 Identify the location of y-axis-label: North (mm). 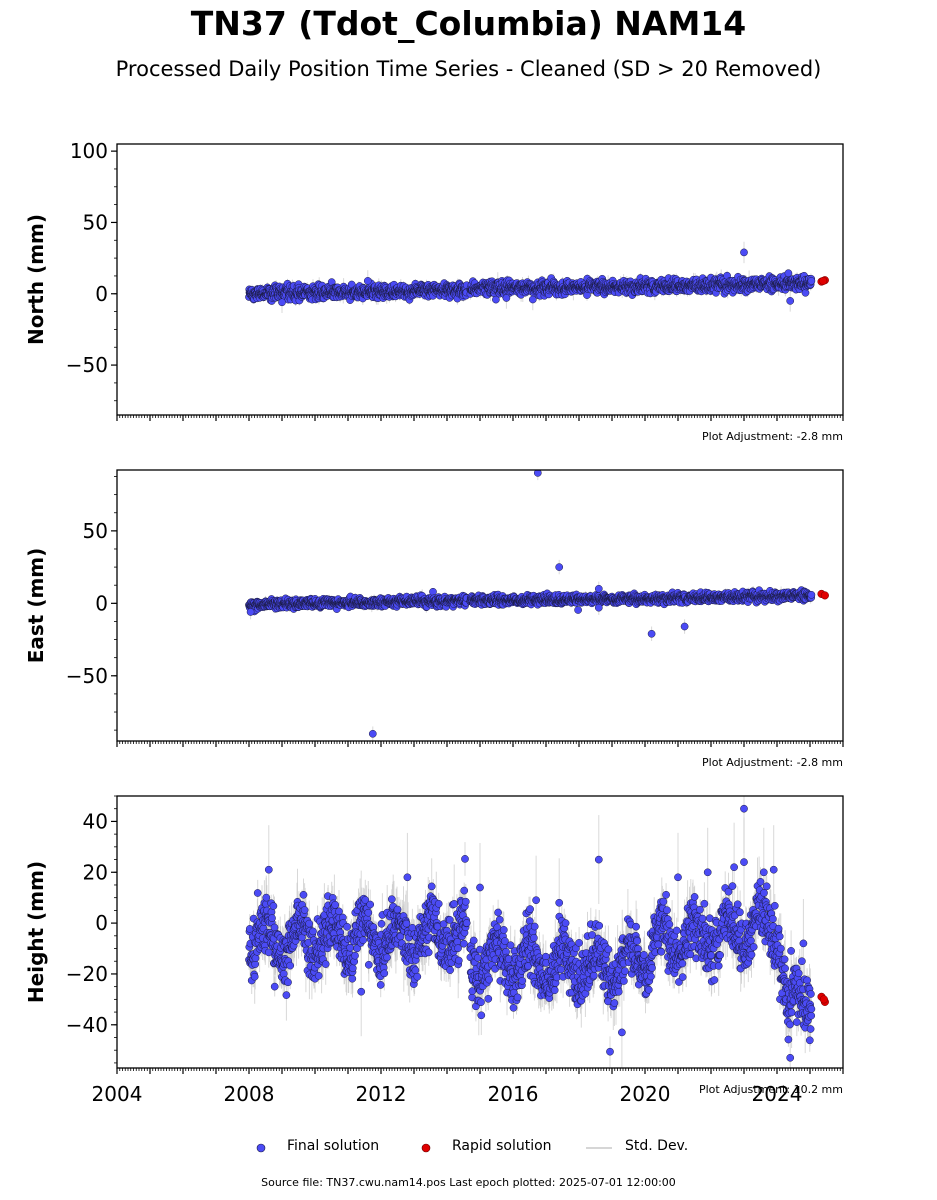
(36, 279).